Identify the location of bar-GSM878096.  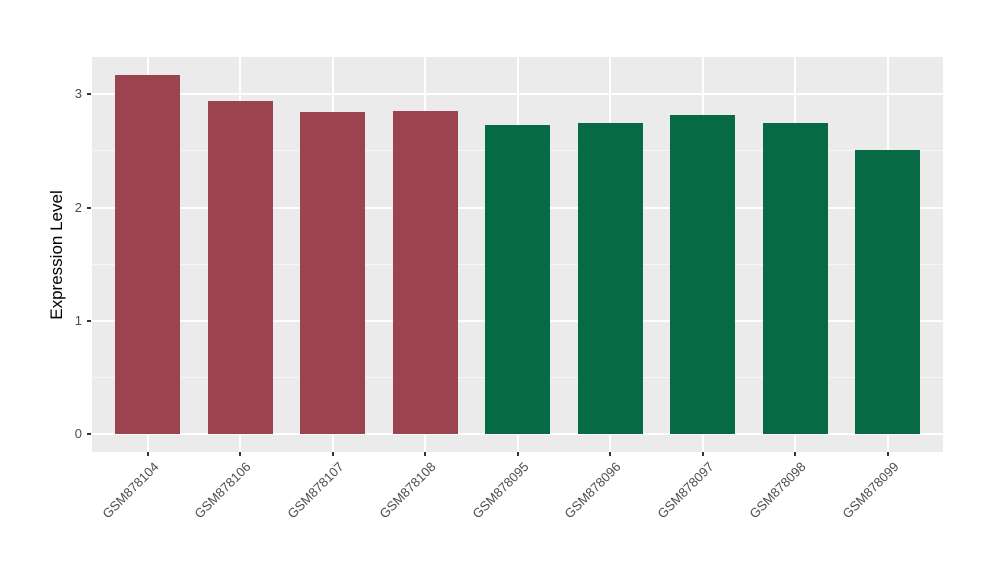
(610, 278).